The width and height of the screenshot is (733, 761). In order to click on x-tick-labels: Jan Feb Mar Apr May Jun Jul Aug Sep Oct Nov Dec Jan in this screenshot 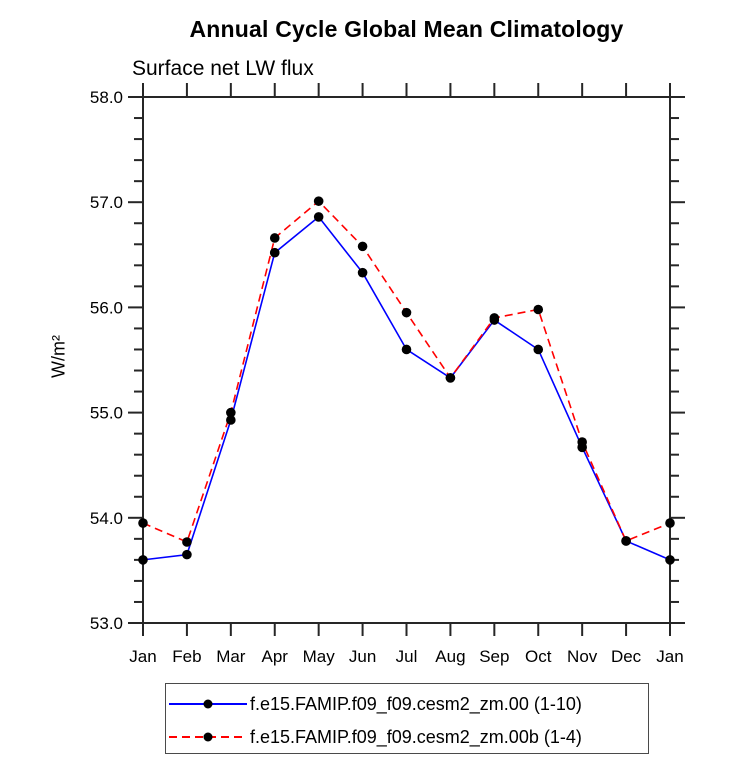, I will do `click(406, 656)`.